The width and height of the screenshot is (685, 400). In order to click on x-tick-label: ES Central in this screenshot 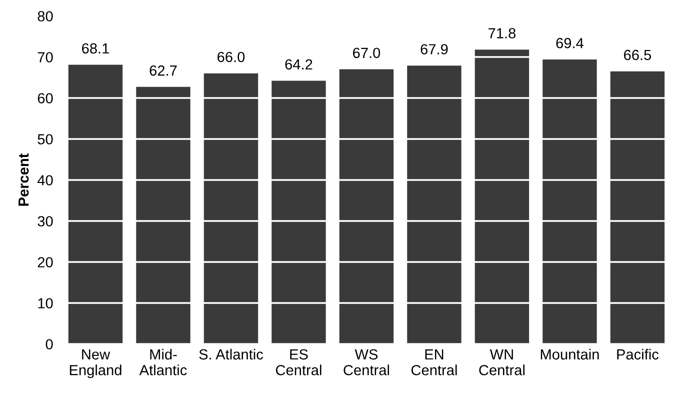, I will do `click(299, 362)`.